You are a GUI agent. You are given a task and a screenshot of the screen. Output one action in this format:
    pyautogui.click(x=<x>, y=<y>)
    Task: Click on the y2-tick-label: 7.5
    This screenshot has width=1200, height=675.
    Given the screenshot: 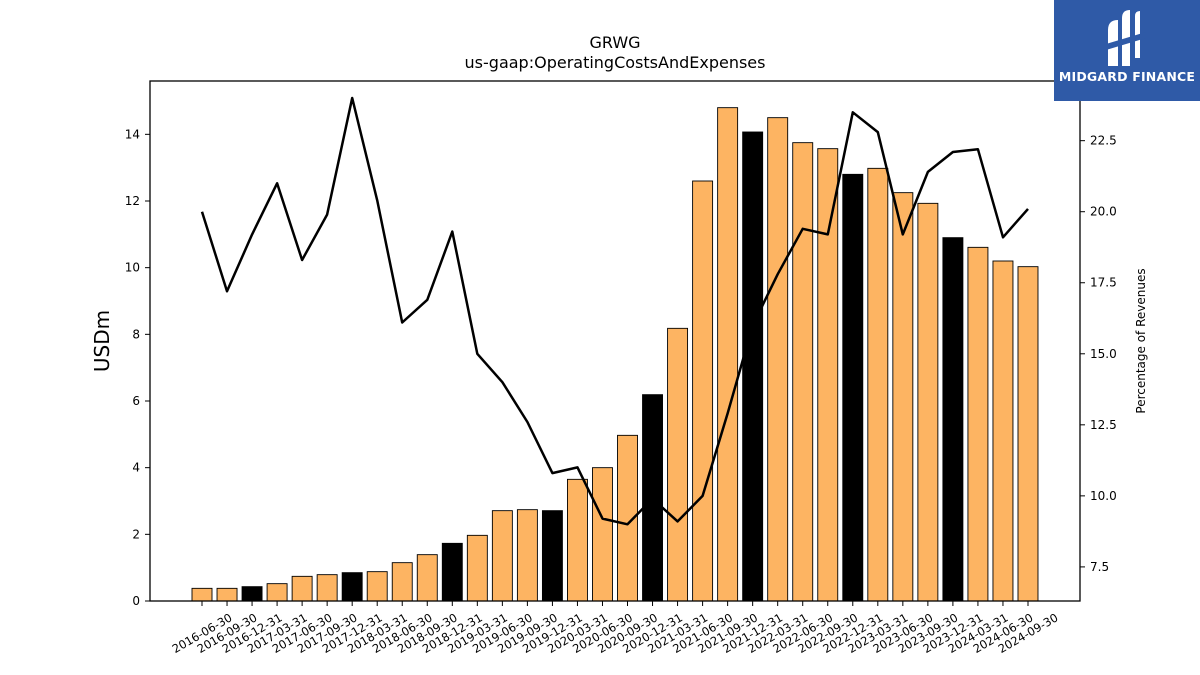 What is the action you would take?
    pyautogui.click(x=1099, y=567)
    